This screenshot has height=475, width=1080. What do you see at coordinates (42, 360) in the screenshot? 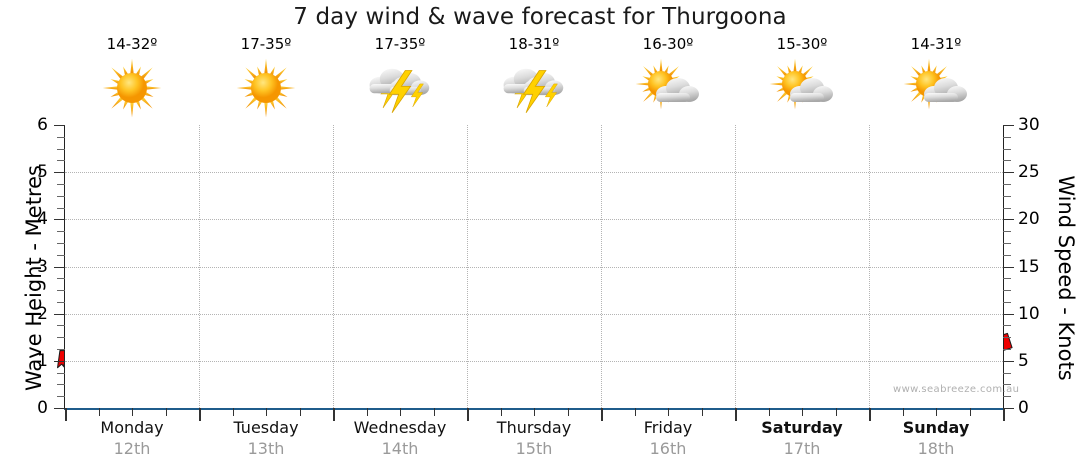
I see `left-axis-tick-label: 1` at bounding box center [42, 360].